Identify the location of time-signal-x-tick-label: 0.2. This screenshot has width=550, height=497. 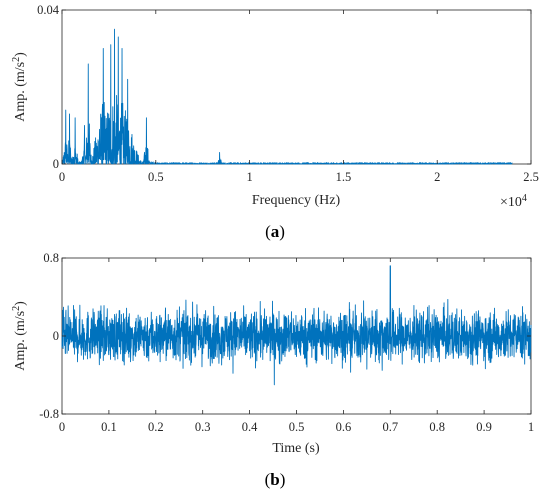
(156, 427).